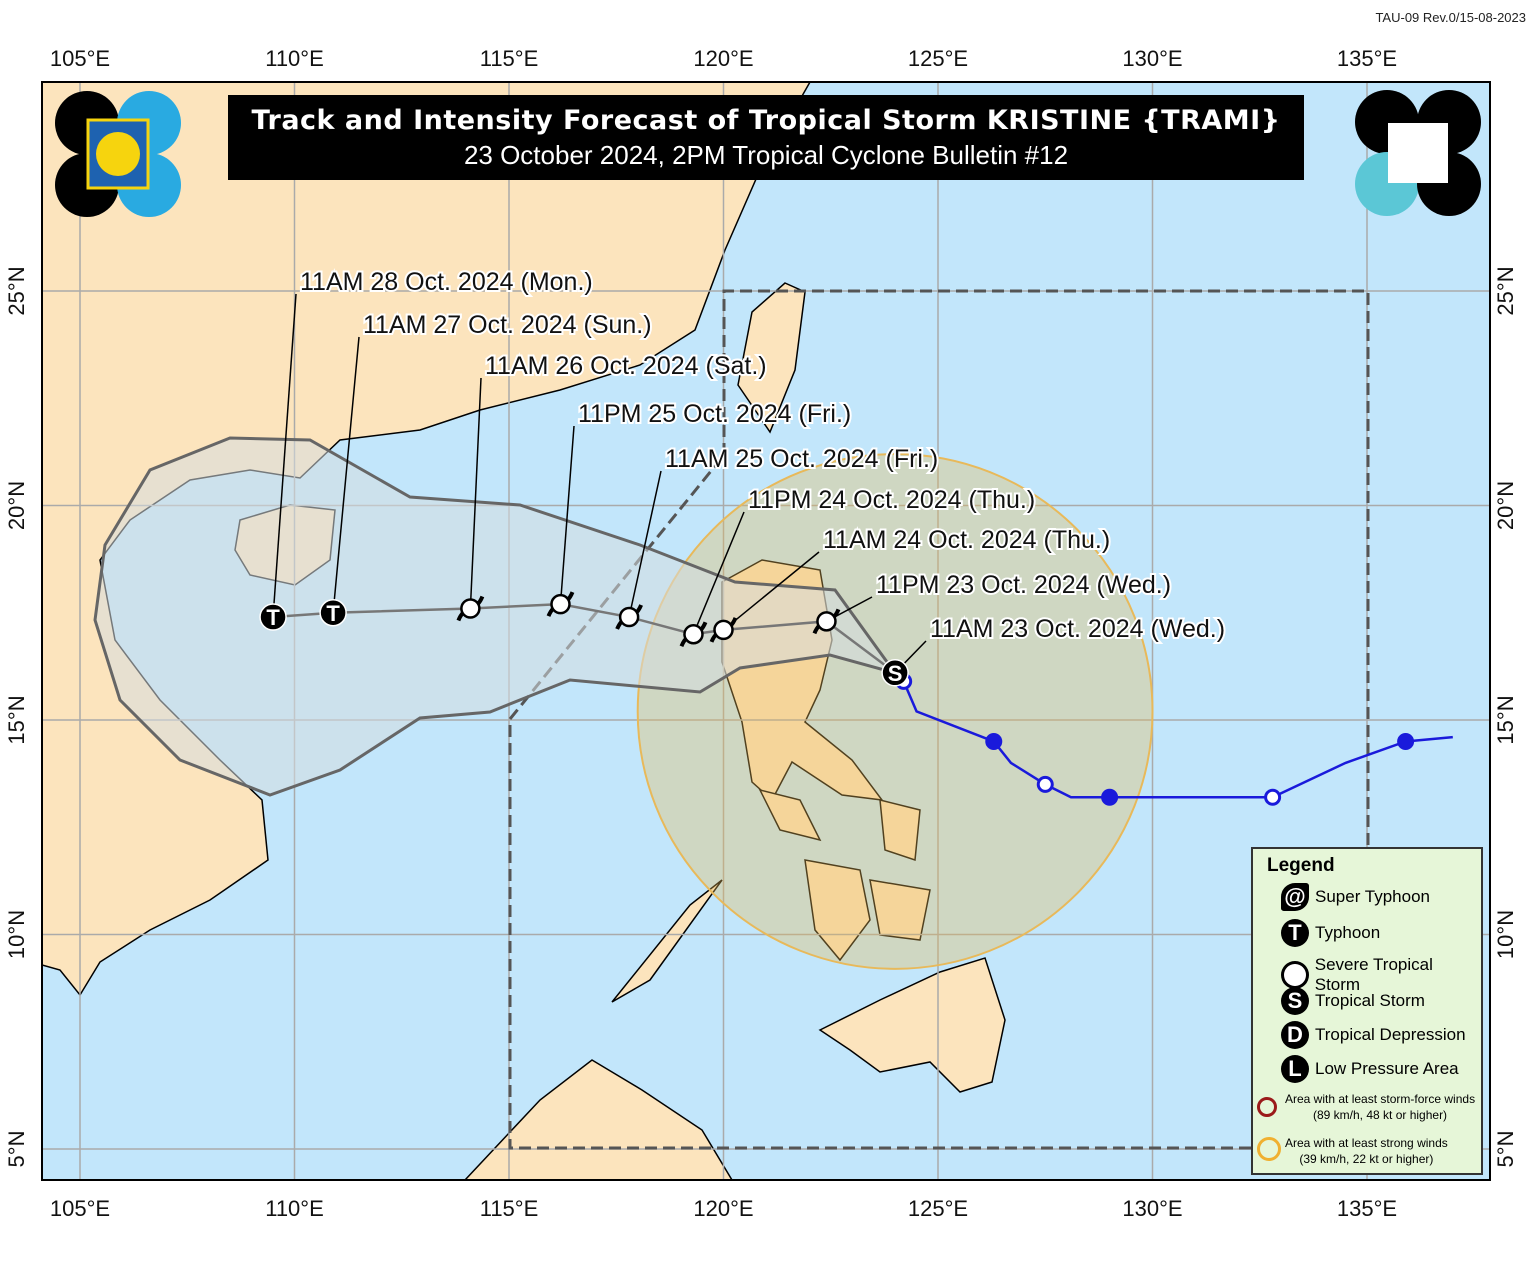  Describe the element at coordinates (900, 830) in the screenshot. I see `samar` at that location.